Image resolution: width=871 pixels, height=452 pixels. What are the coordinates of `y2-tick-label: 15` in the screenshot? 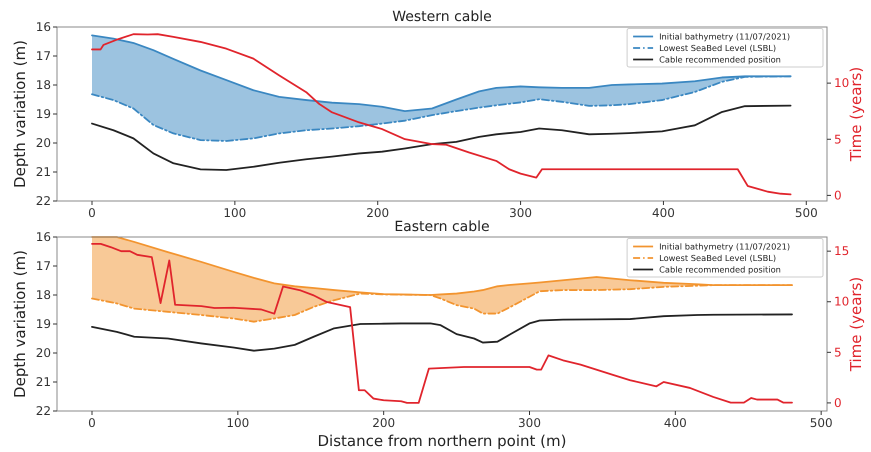 It's located at (842, 251).